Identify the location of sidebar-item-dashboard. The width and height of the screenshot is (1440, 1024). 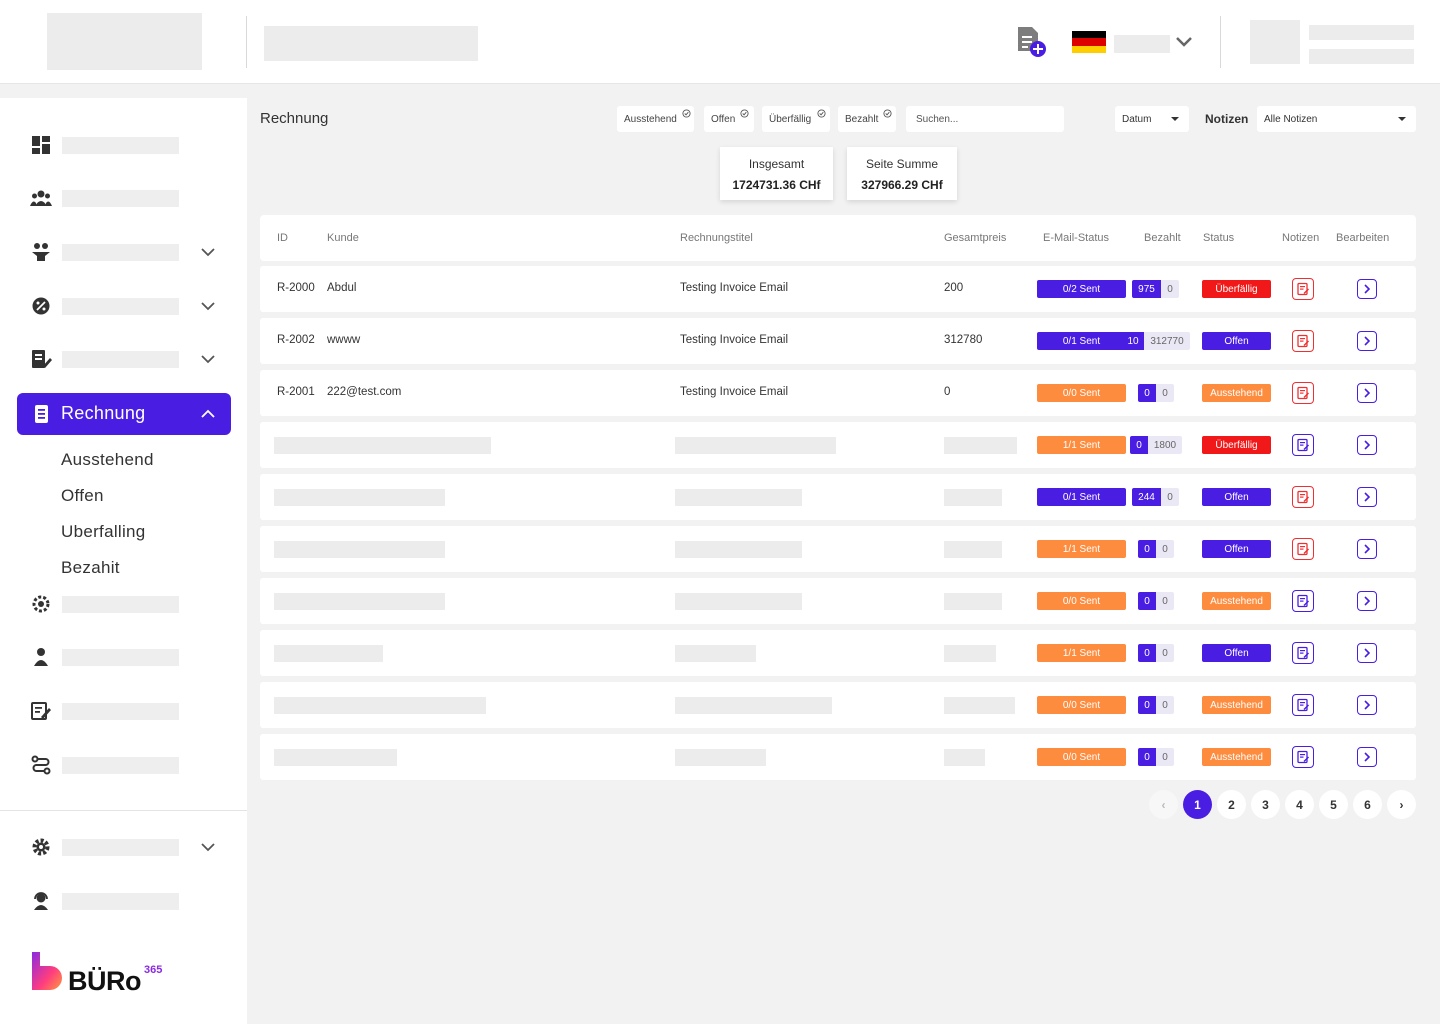
(124, 145).